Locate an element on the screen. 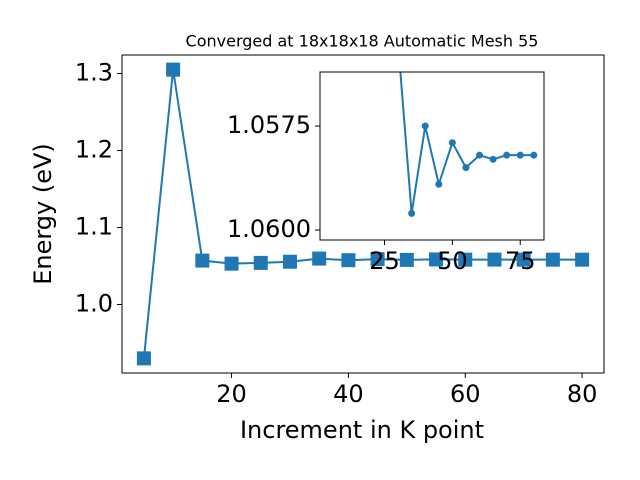 This screenshot has width=640, height=480. x-tick-label: 80 is located at coordinates (582, 394).